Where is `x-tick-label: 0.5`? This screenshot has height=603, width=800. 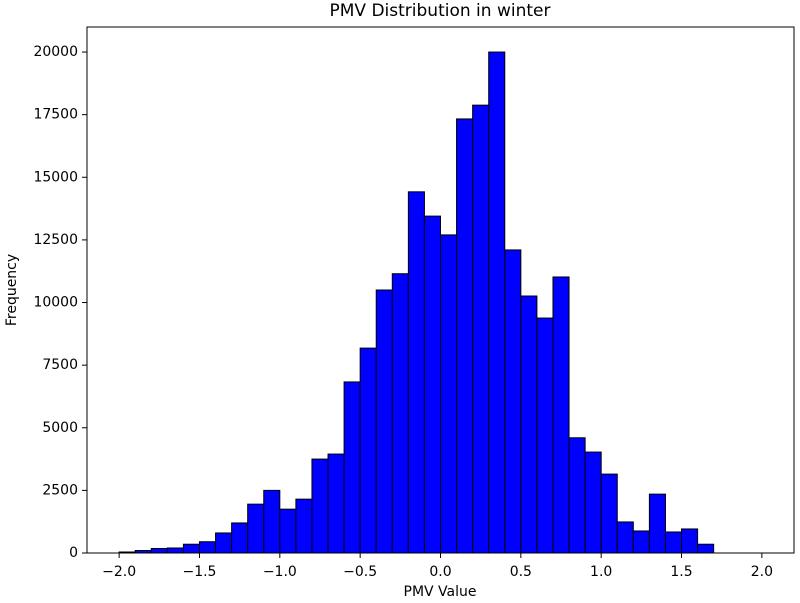
x-tick-label: 0.5 is located at coordinates (521, 572).